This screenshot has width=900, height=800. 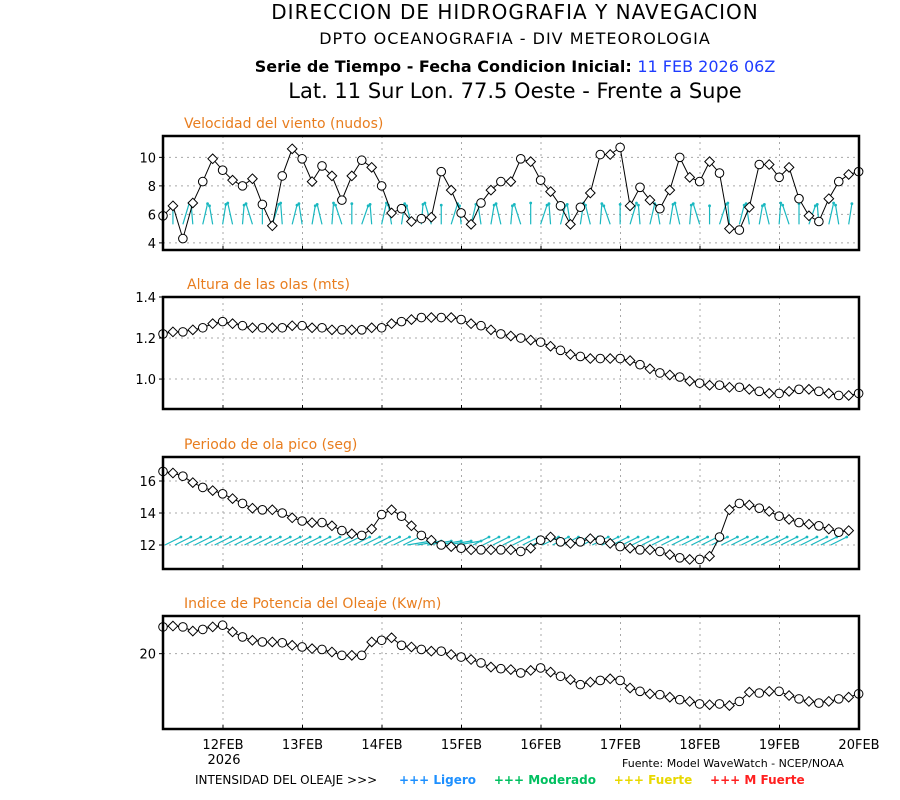 I want to click on y-tick-label: 1.4, so click(x=145, y=298).